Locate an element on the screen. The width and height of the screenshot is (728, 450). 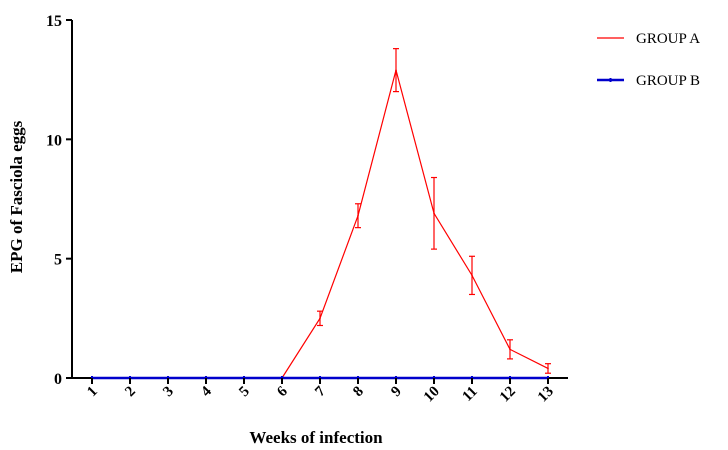
x-tick-label: 2 is located at coordinates (130, 392).